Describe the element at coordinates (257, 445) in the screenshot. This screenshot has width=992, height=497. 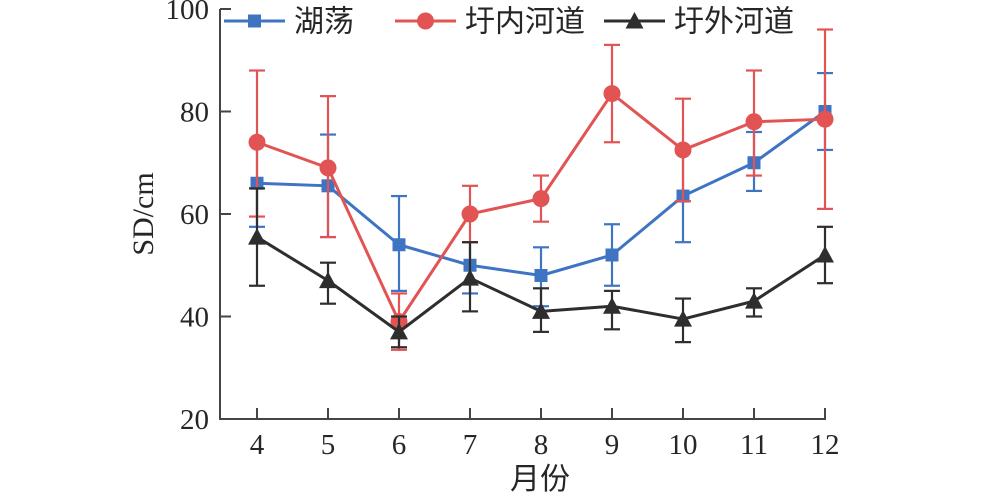
I see `x-tick-label: 4` at that location.